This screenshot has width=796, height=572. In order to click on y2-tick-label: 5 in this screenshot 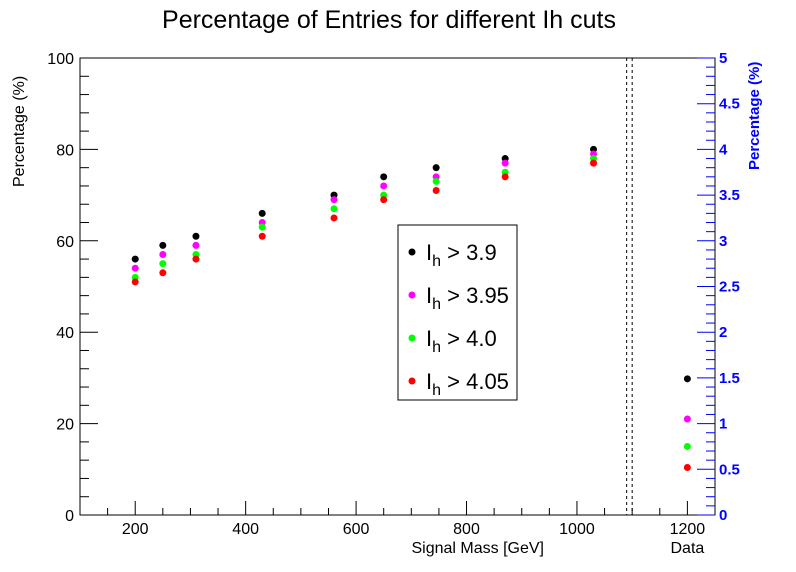, I will do `click(723, 58)`.